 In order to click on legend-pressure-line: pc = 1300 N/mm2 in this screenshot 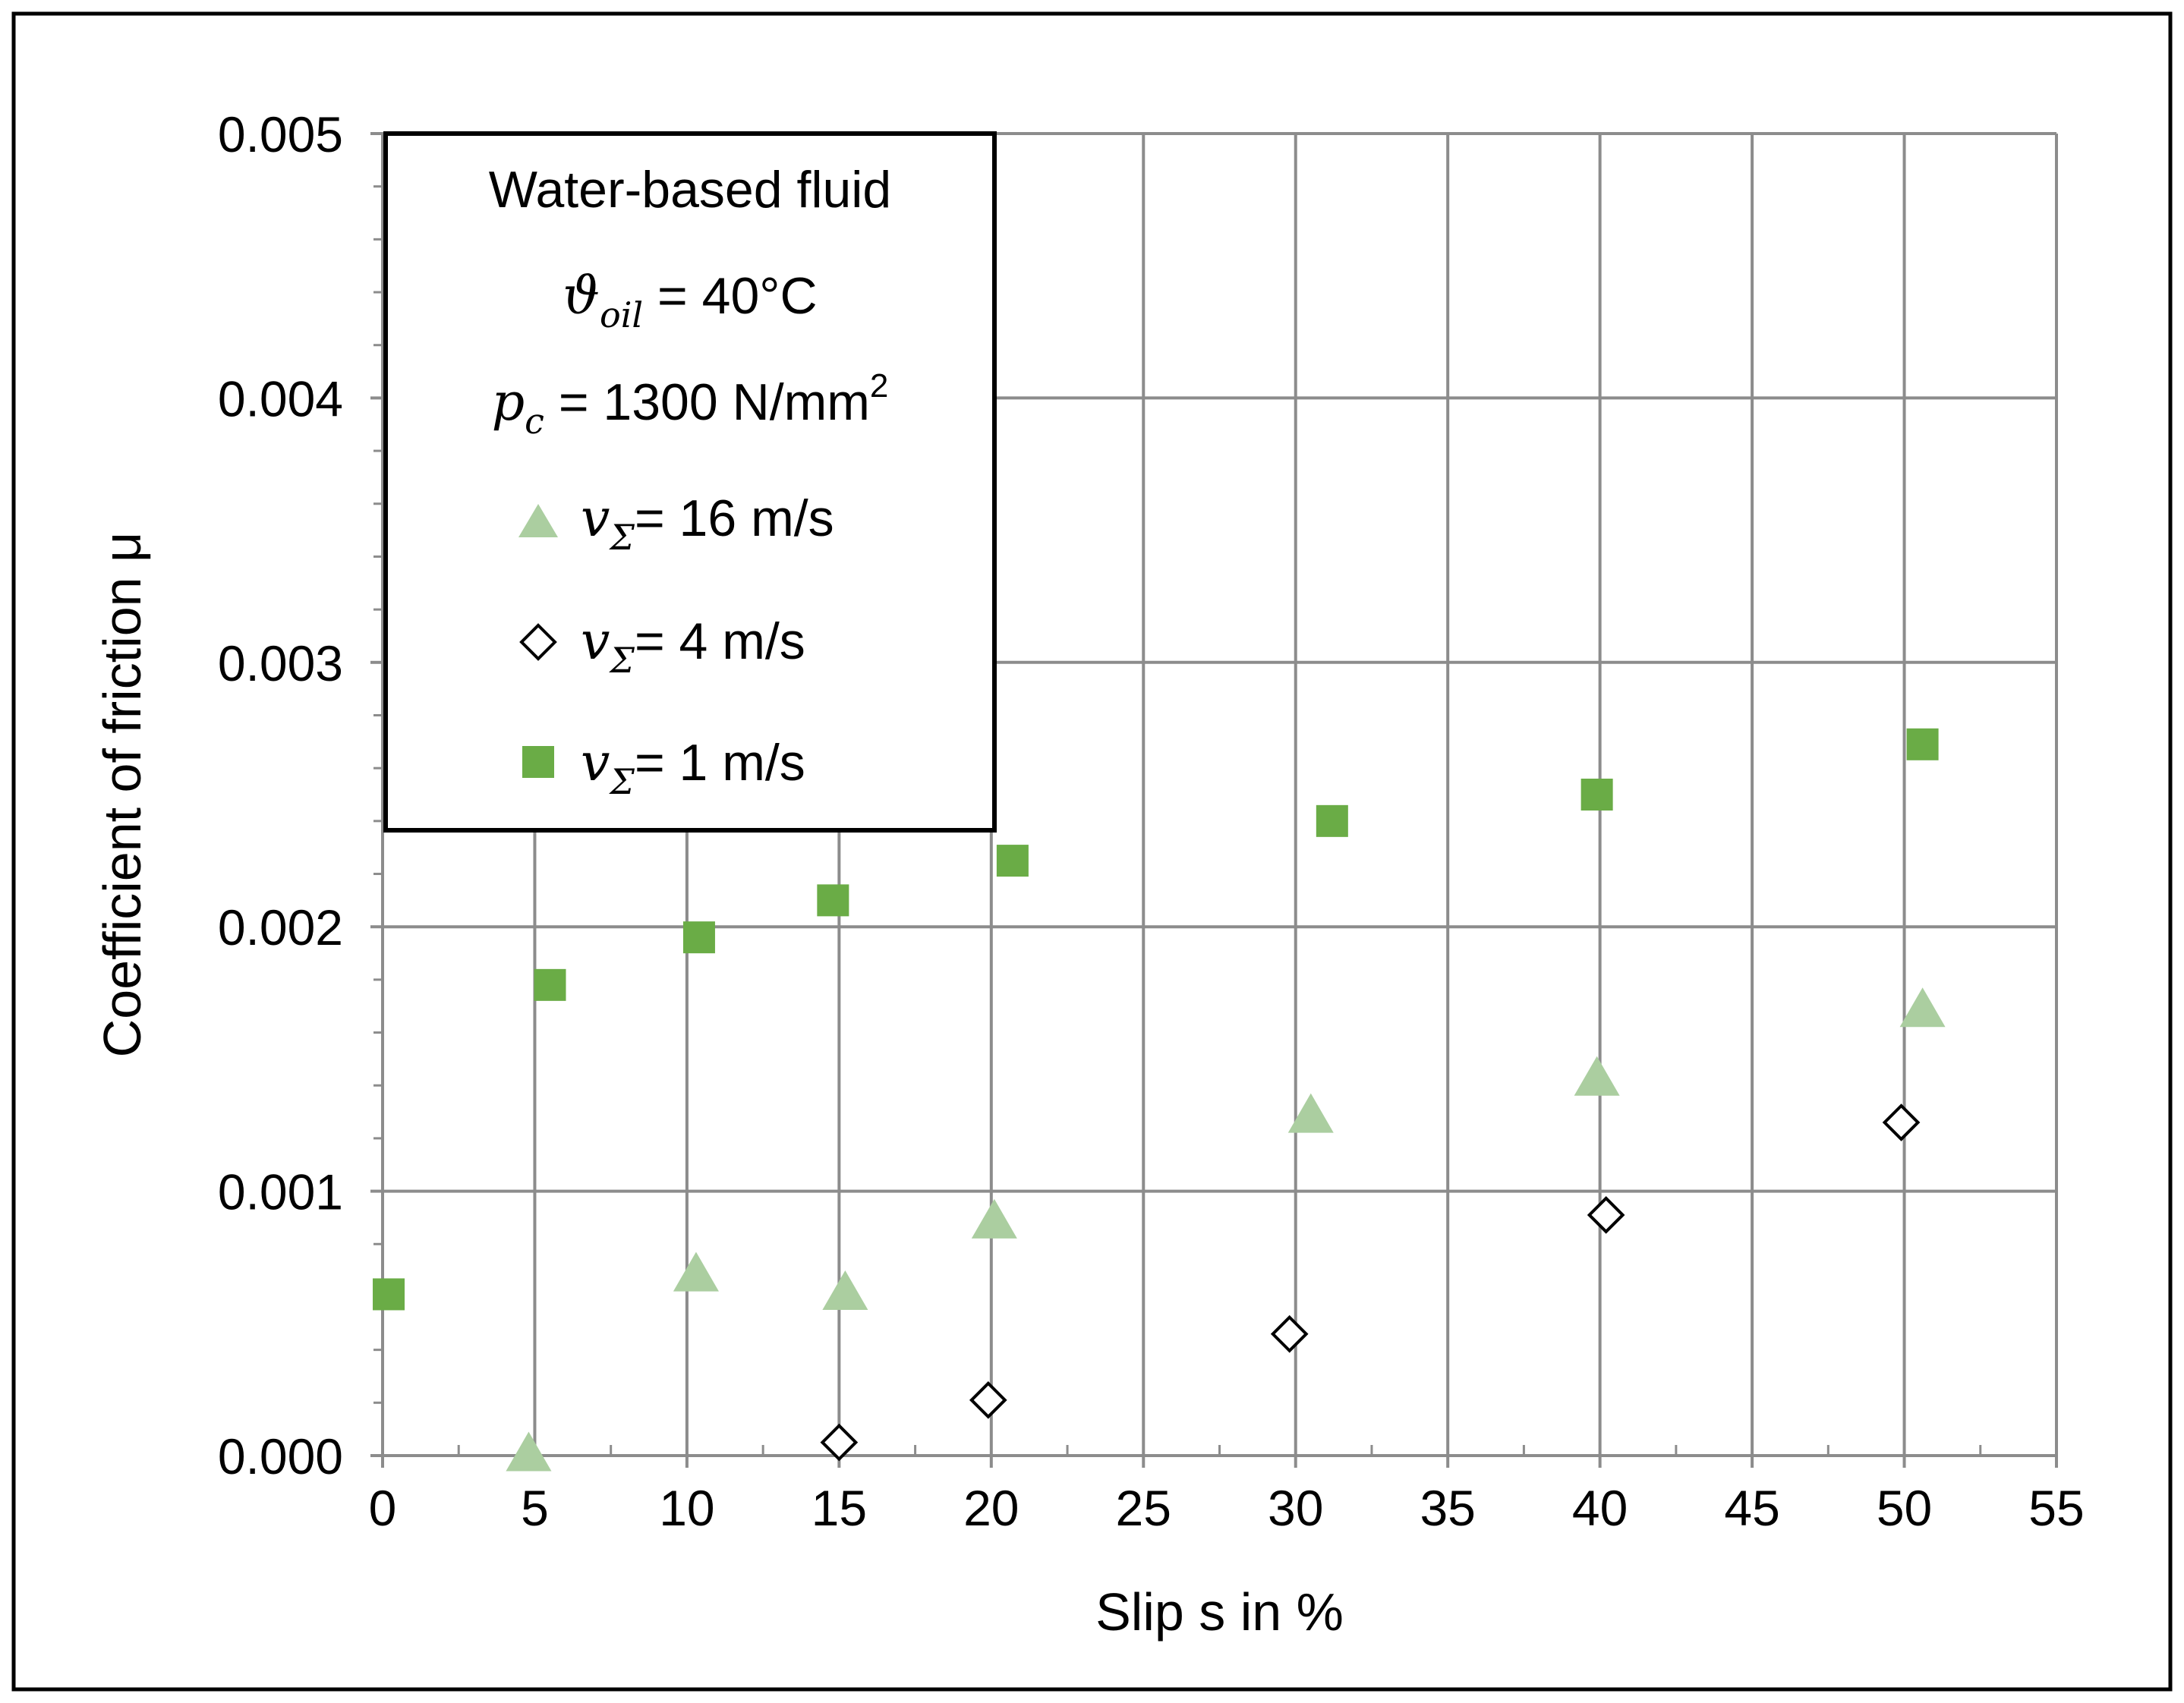, I will do `click(690, 405)`.